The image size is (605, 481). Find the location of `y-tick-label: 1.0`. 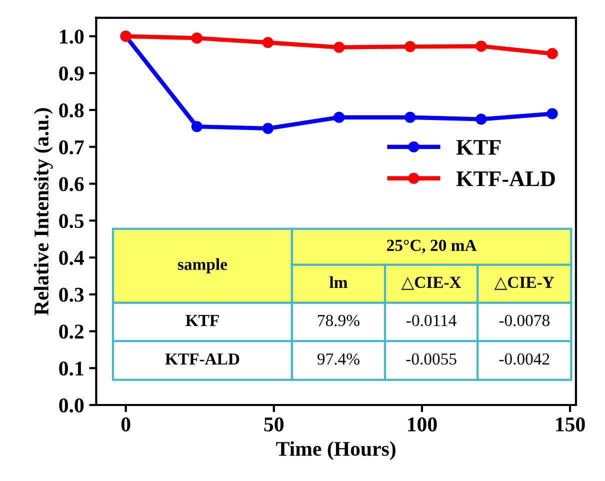

y-tick-label: 1.0 is located at coordinates (72, 37).